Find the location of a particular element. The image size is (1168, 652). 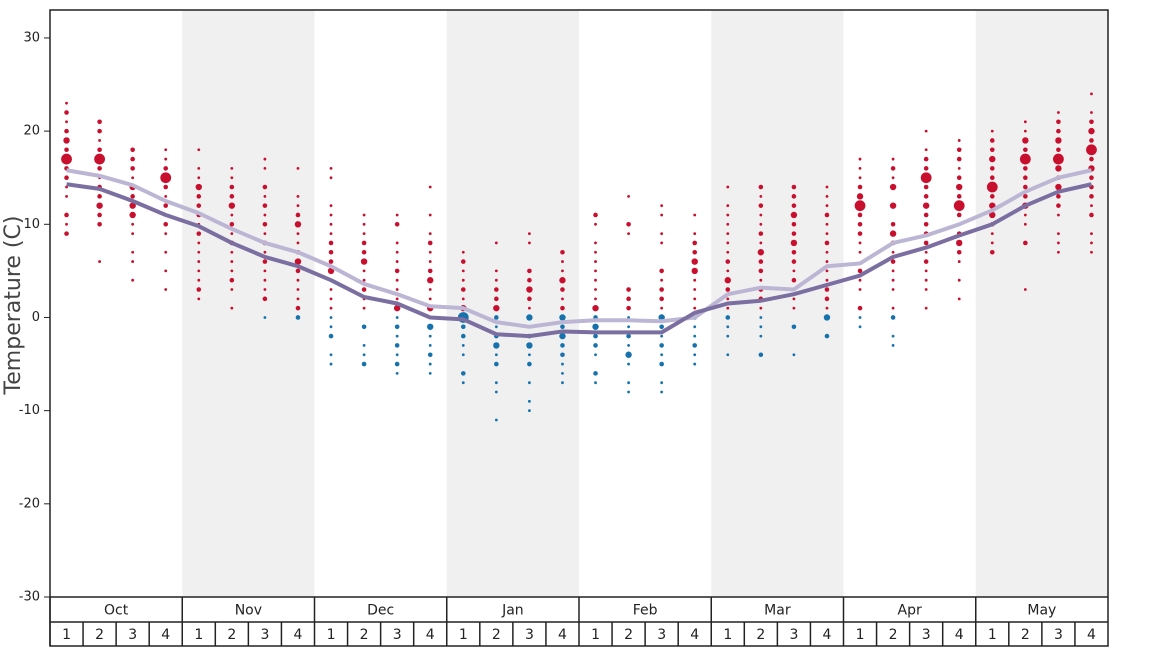

week-label: 3 is located at coordinates (661, 635).